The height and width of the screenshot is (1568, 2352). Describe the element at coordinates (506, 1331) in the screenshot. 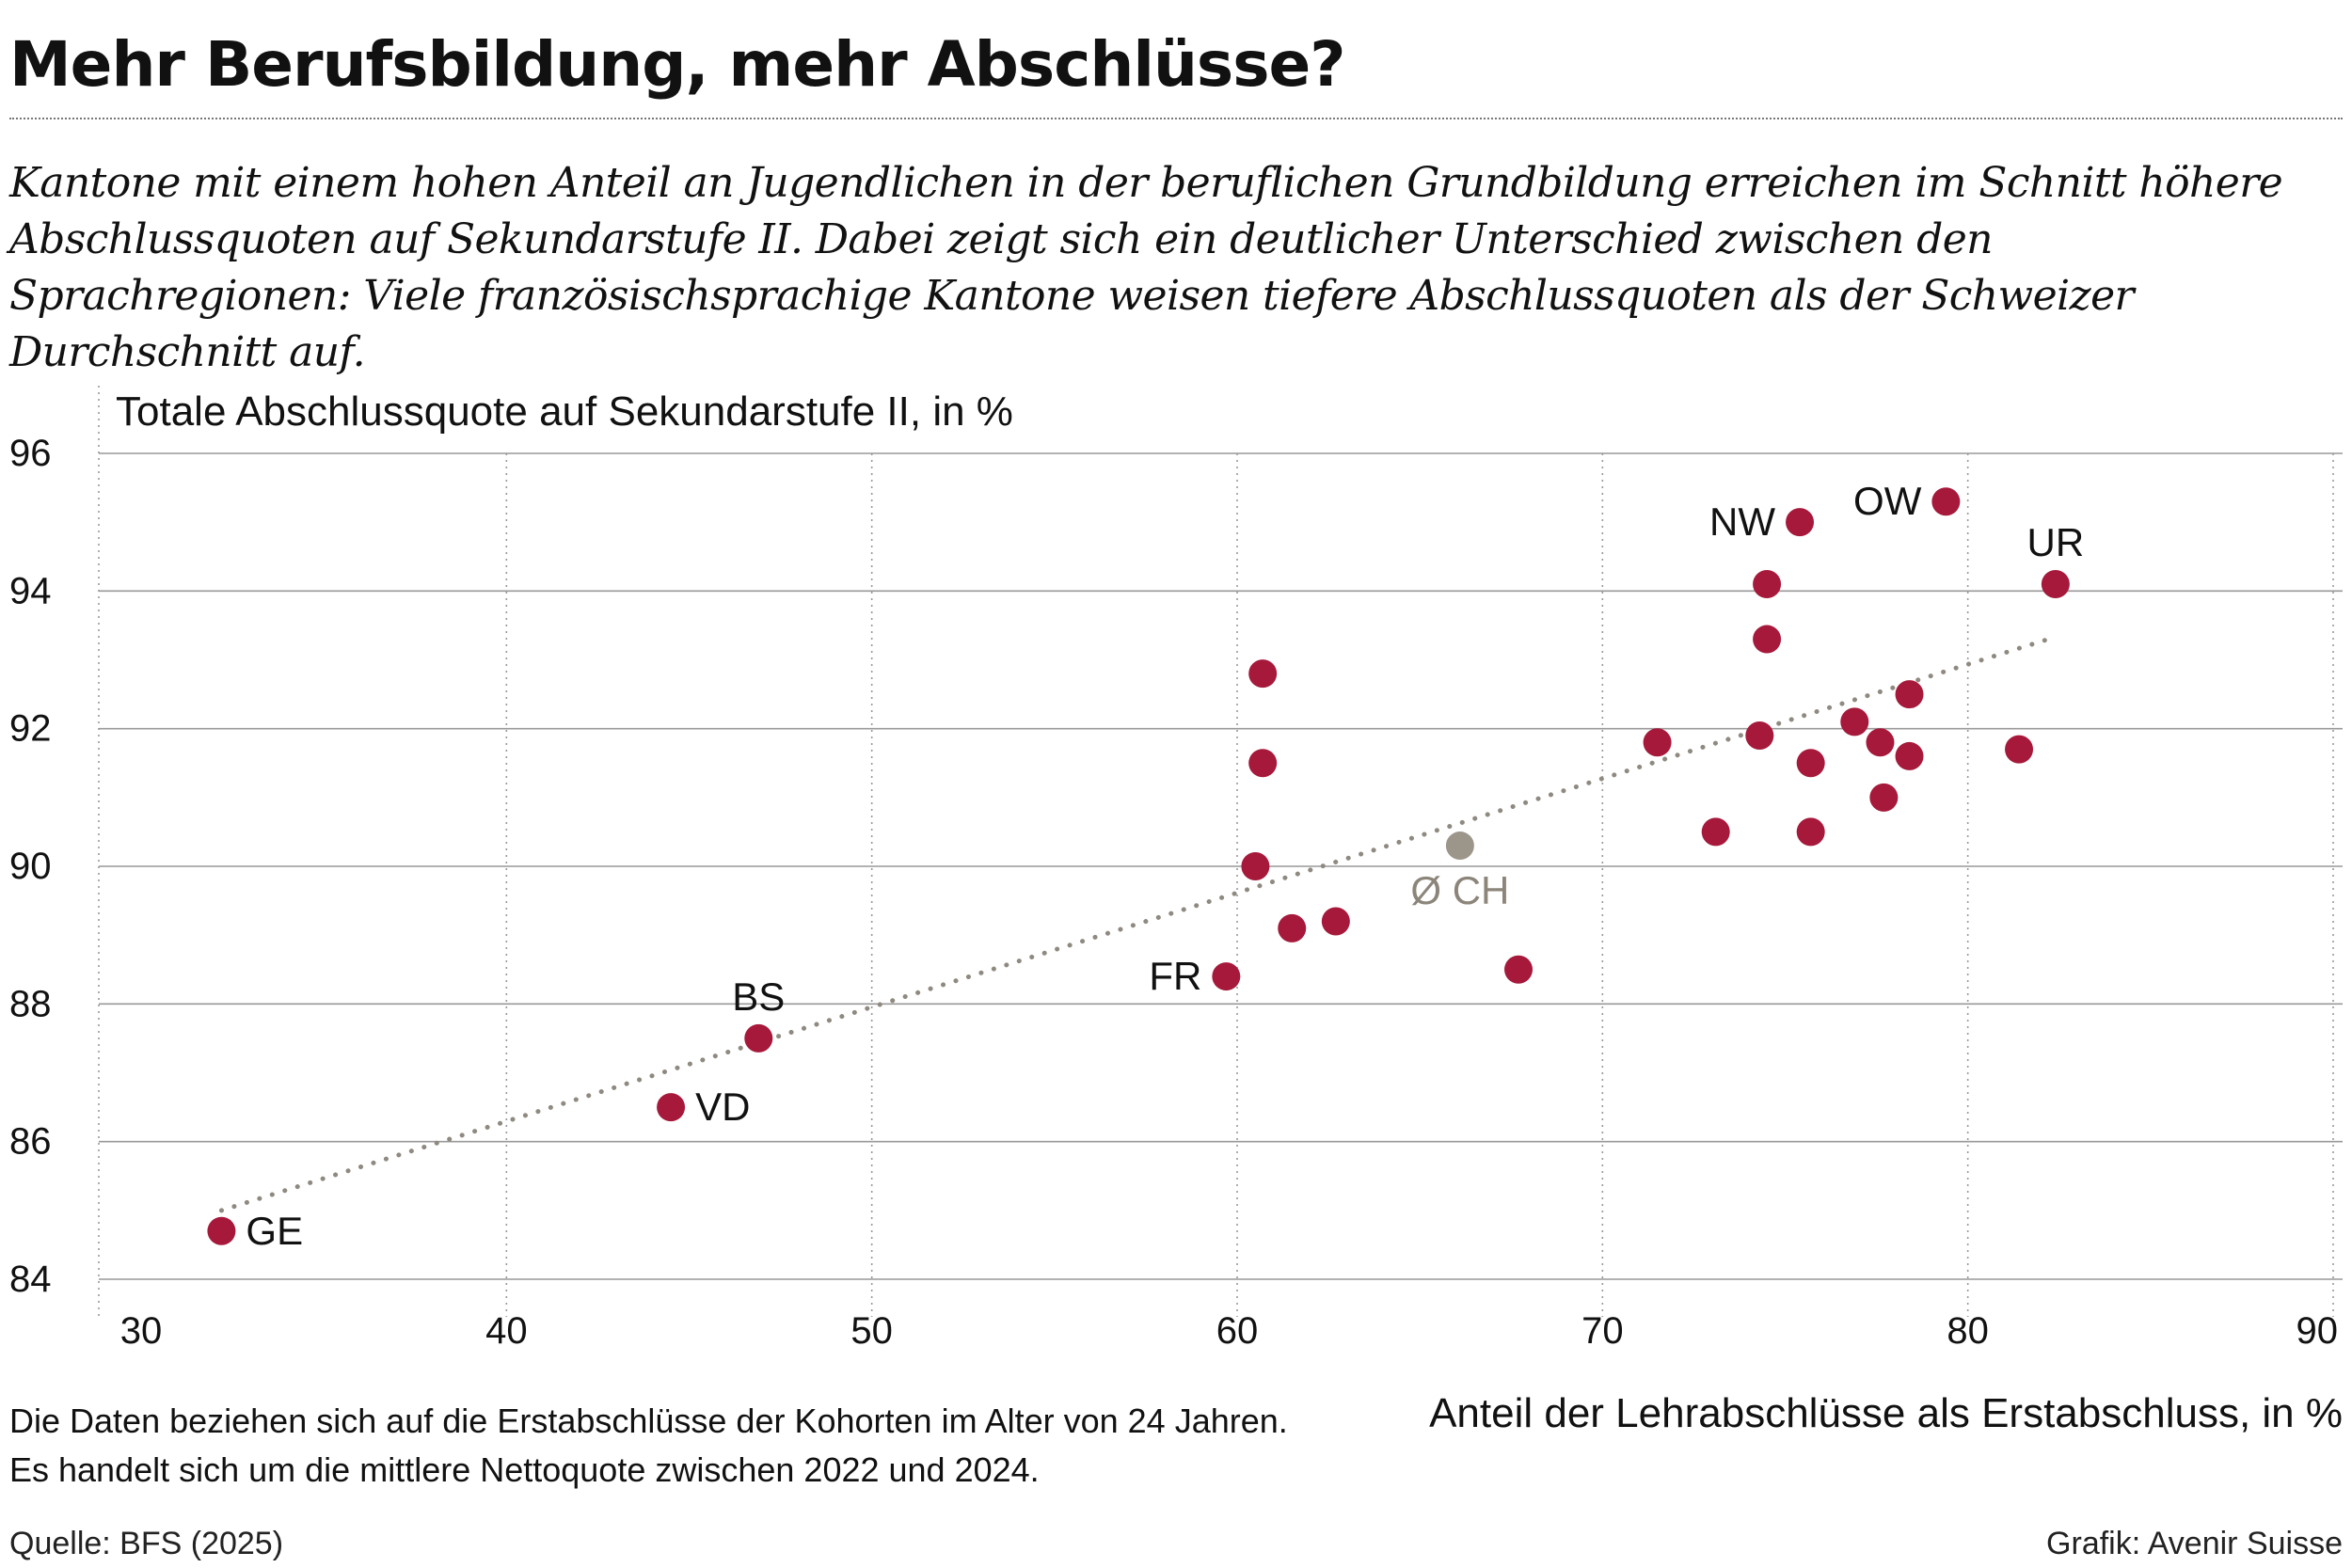

I see `x-tick-label-40: 40` at that location.